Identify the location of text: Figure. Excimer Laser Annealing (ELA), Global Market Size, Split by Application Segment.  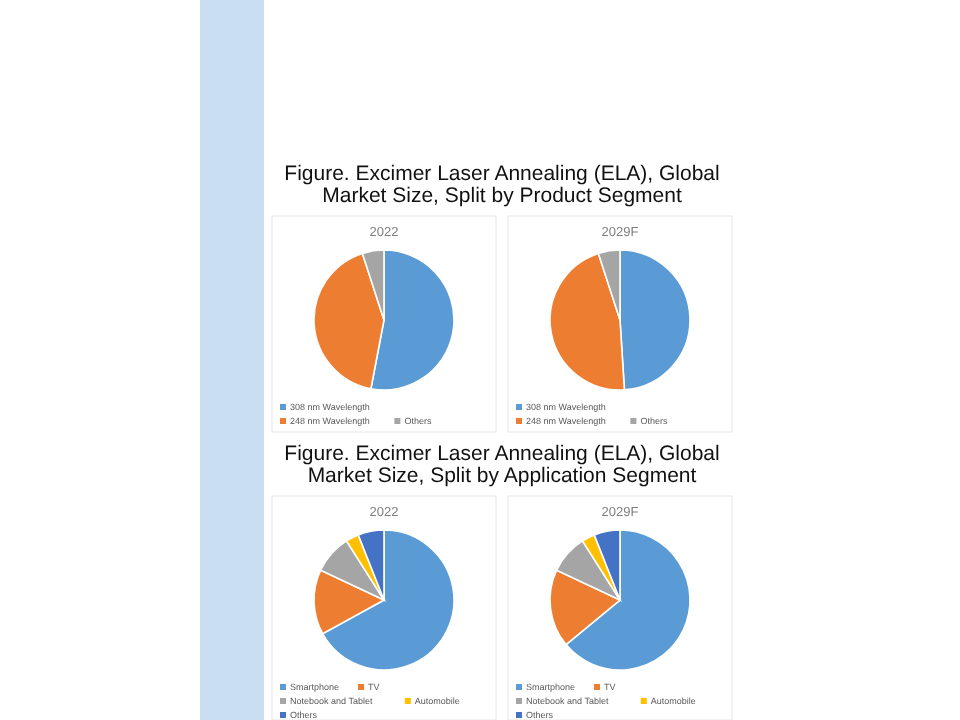
(502, 465).